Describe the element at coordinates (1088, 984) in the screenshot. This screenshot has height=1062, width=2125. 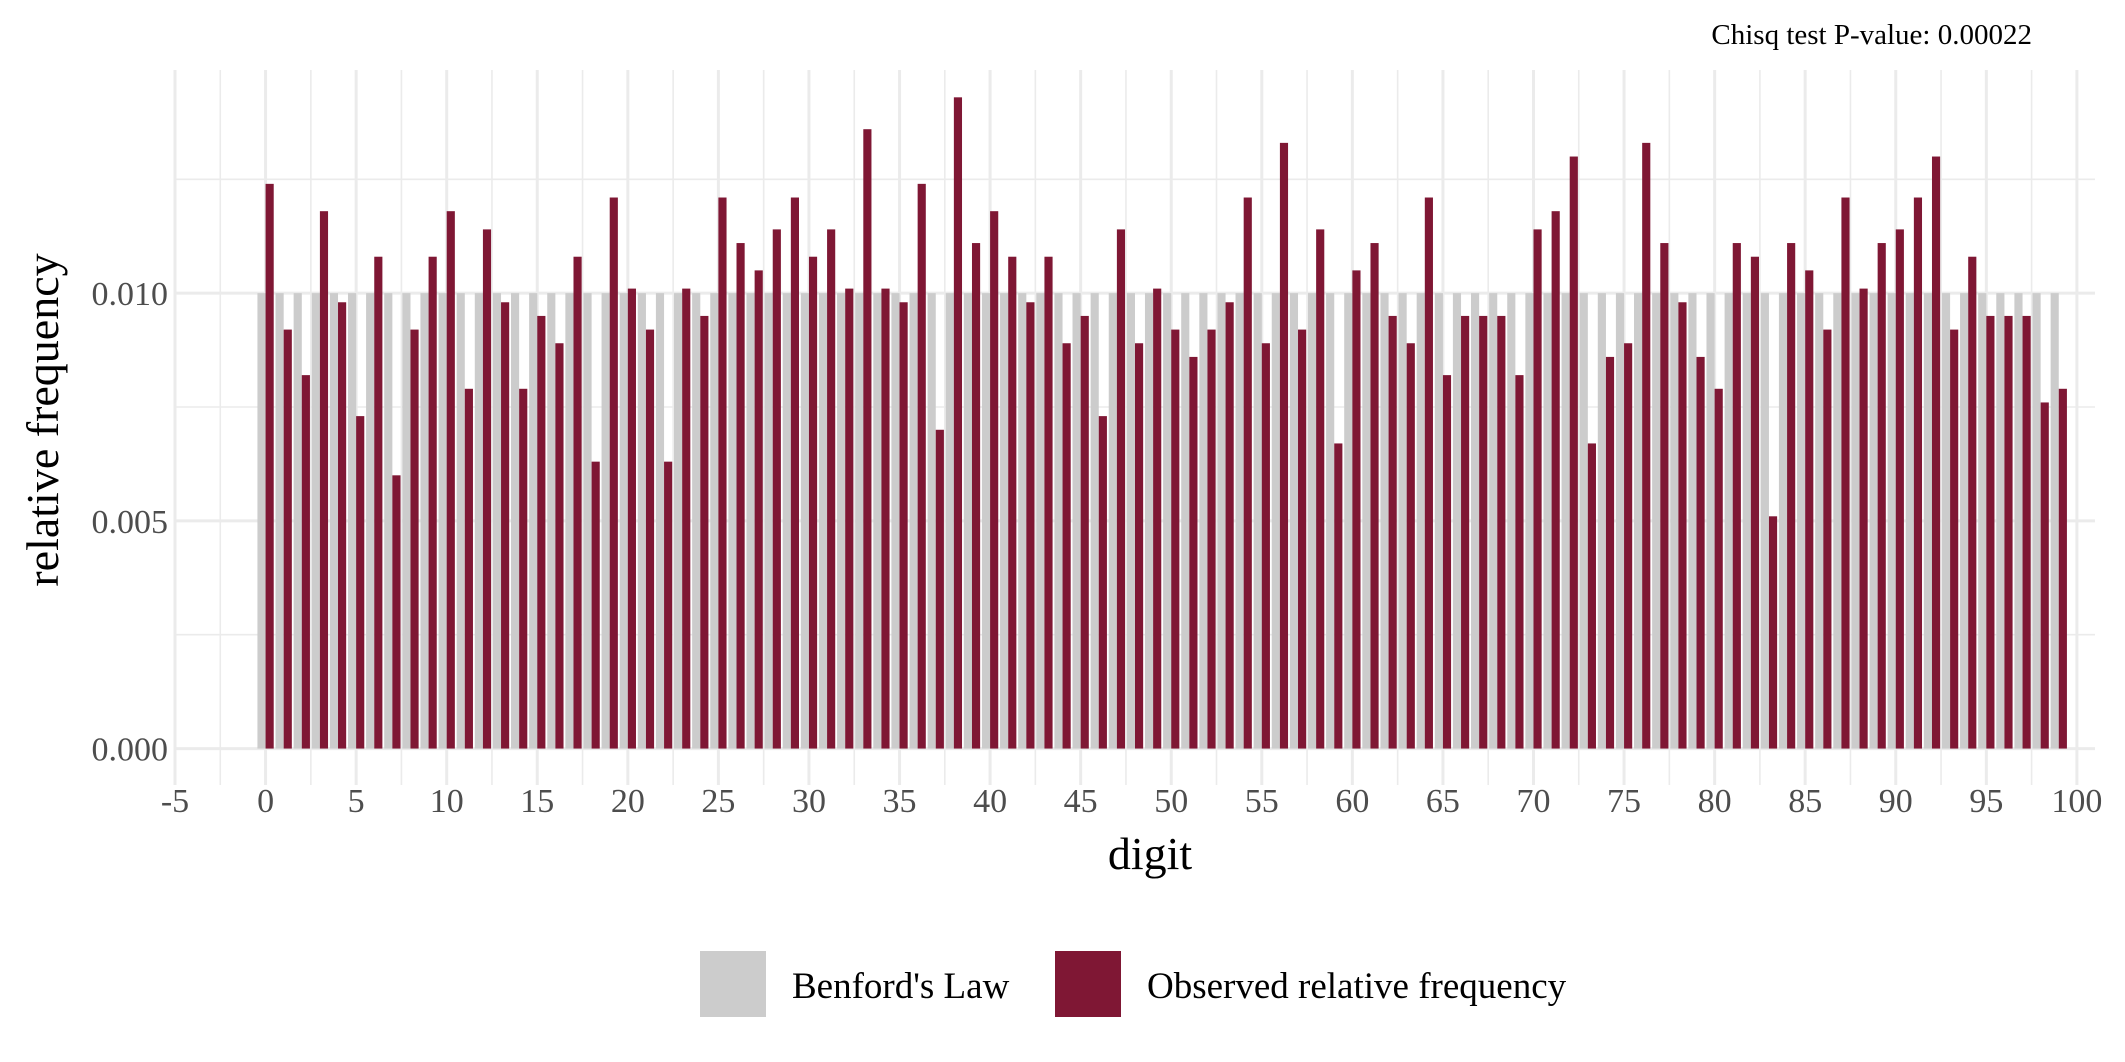
I see `legend-key-observed` at that location.